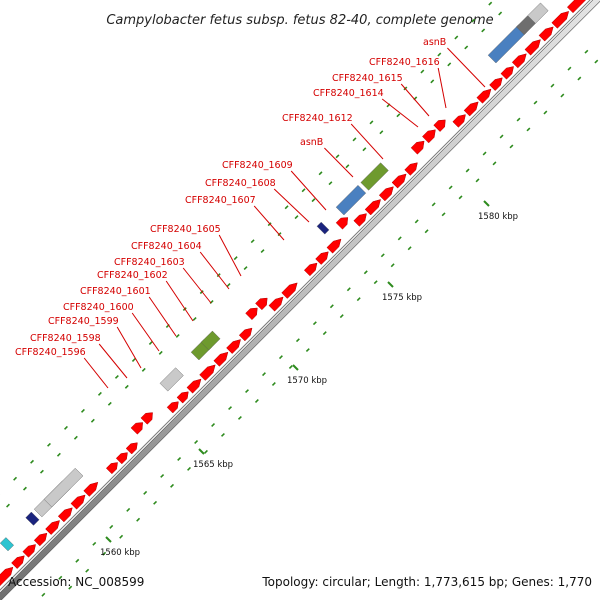 The height and width of the screenshot is (600, 600). Describe the element at coordinates (367, 78) in the screenshot. I see `gene-label: CFF8240_1615` at that location.